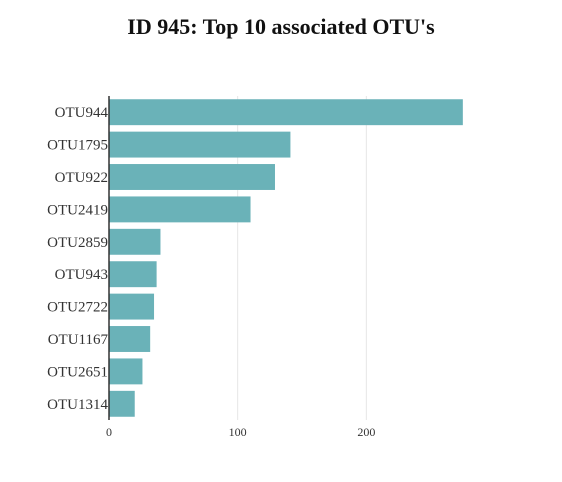 This screenshot has height=482, width=562. Describe the element at coordinates (78, 340) in the screenshot. I see `category-label: OTU1167` at that location.